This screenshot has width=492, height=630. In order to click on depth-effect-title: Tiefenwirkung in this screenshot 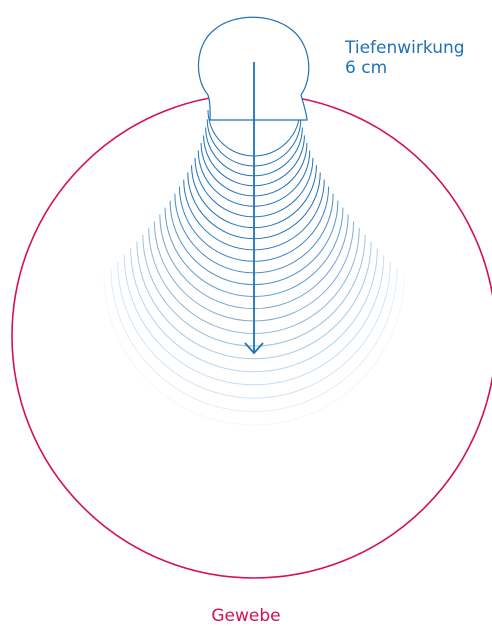, I will do `click(405, 48)`.